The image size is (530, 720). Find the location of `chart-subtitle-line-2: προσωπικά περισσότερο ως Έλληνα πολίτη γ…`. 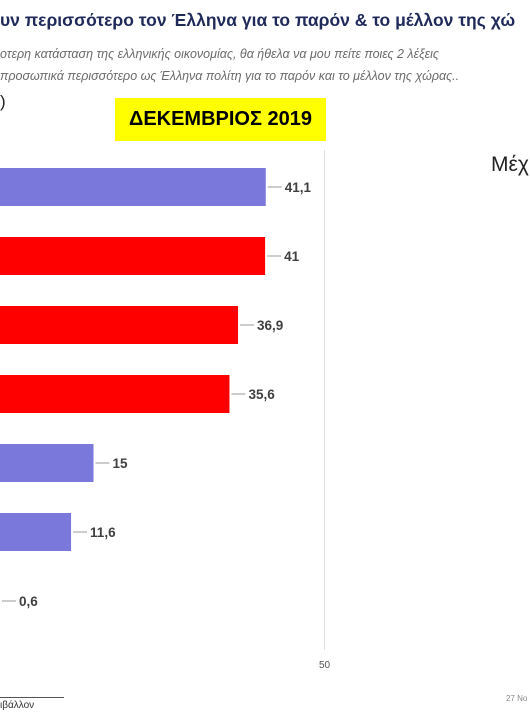

chart-subtitle-line-2: προσωπικά περισσότερο ως Έλληνα πολίτη γ… is located at coordinates (230, 76).